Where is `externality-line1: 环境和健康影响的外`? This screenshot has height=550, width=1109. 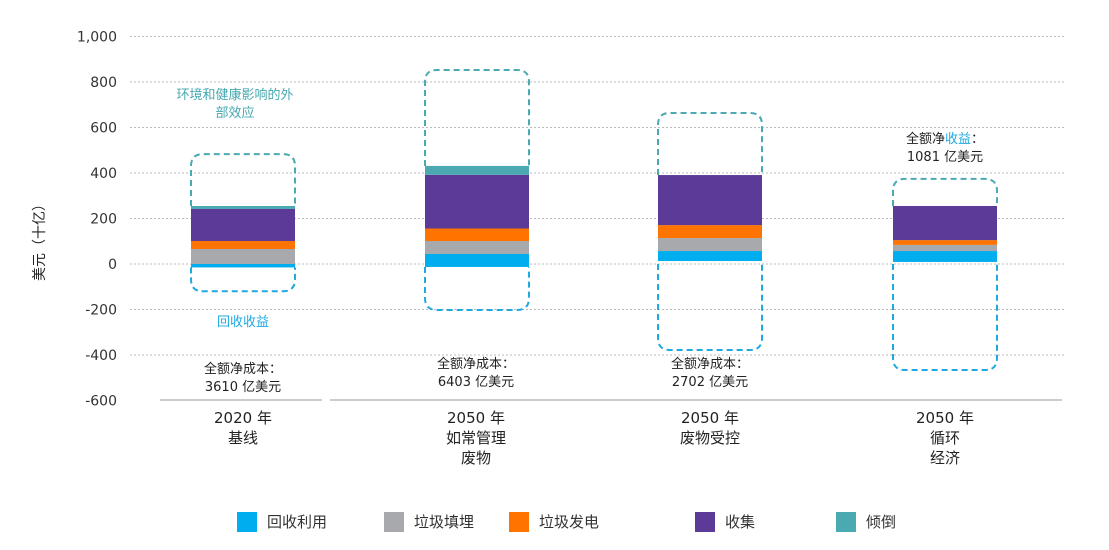 externality-line1: 环境和健康影响的外 is located at coordinates (235, 95).